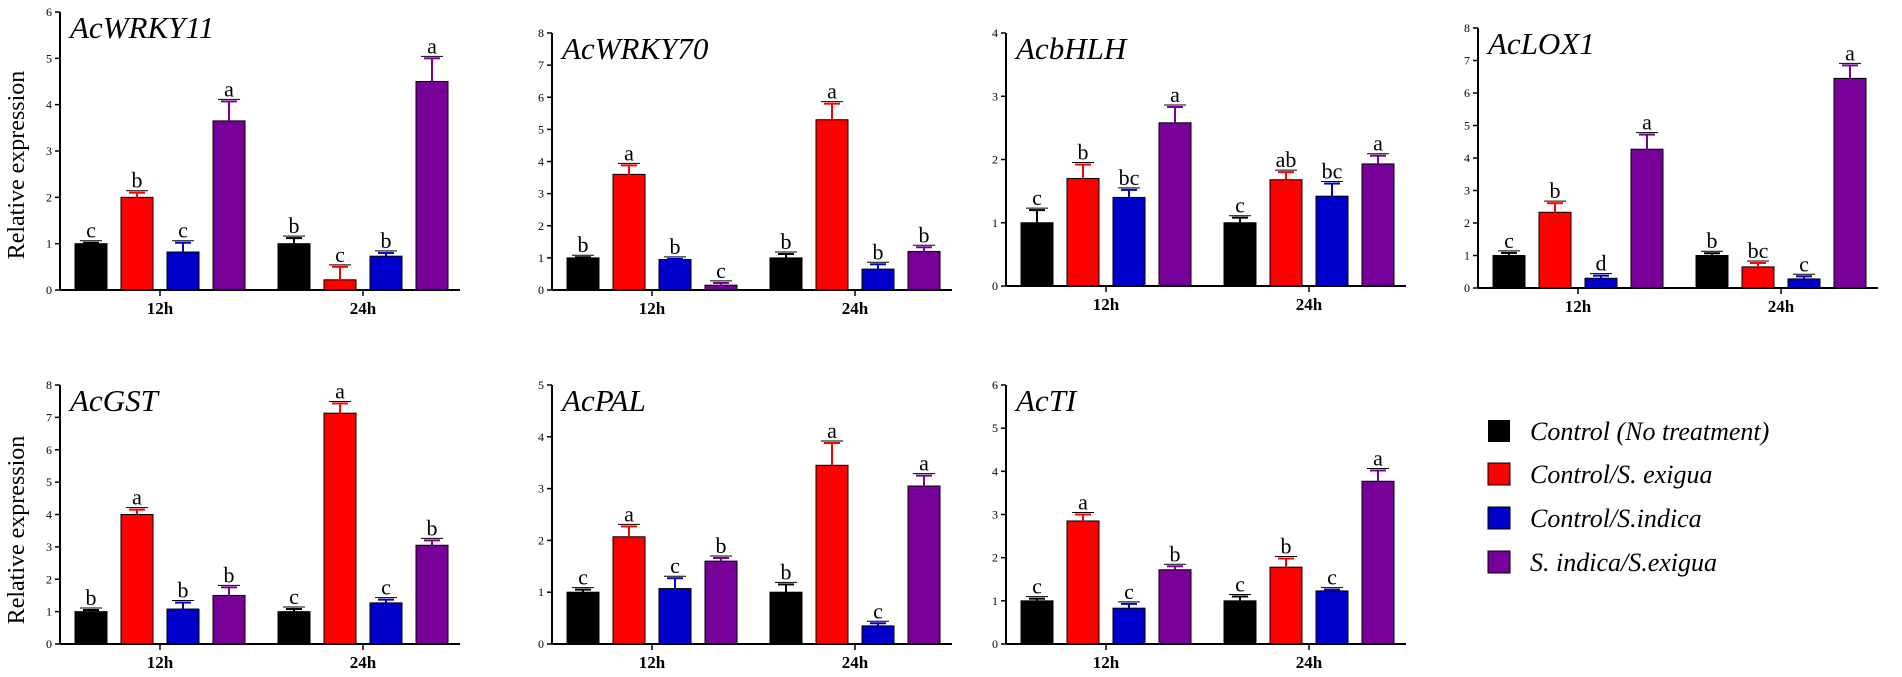 Image resolution: width=1902 pixels, height=677 pixels. What do you see at coordinates (253, 161) in the screenshot?
I see `chart-panel-AcWRKY11: 0 1 2 3 4 5 6 AcWRKY11 12h c b c a 24h b c b a` at bounding box center [253, 161].